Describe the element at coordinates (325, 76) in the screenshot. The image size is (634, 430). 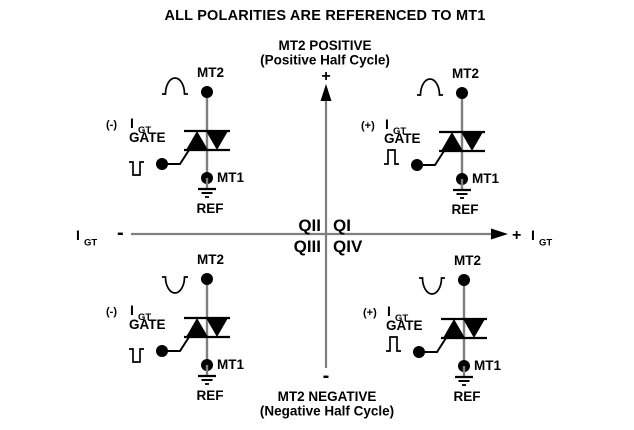
I see `vertical-axis-plus-sign: +` at that location.